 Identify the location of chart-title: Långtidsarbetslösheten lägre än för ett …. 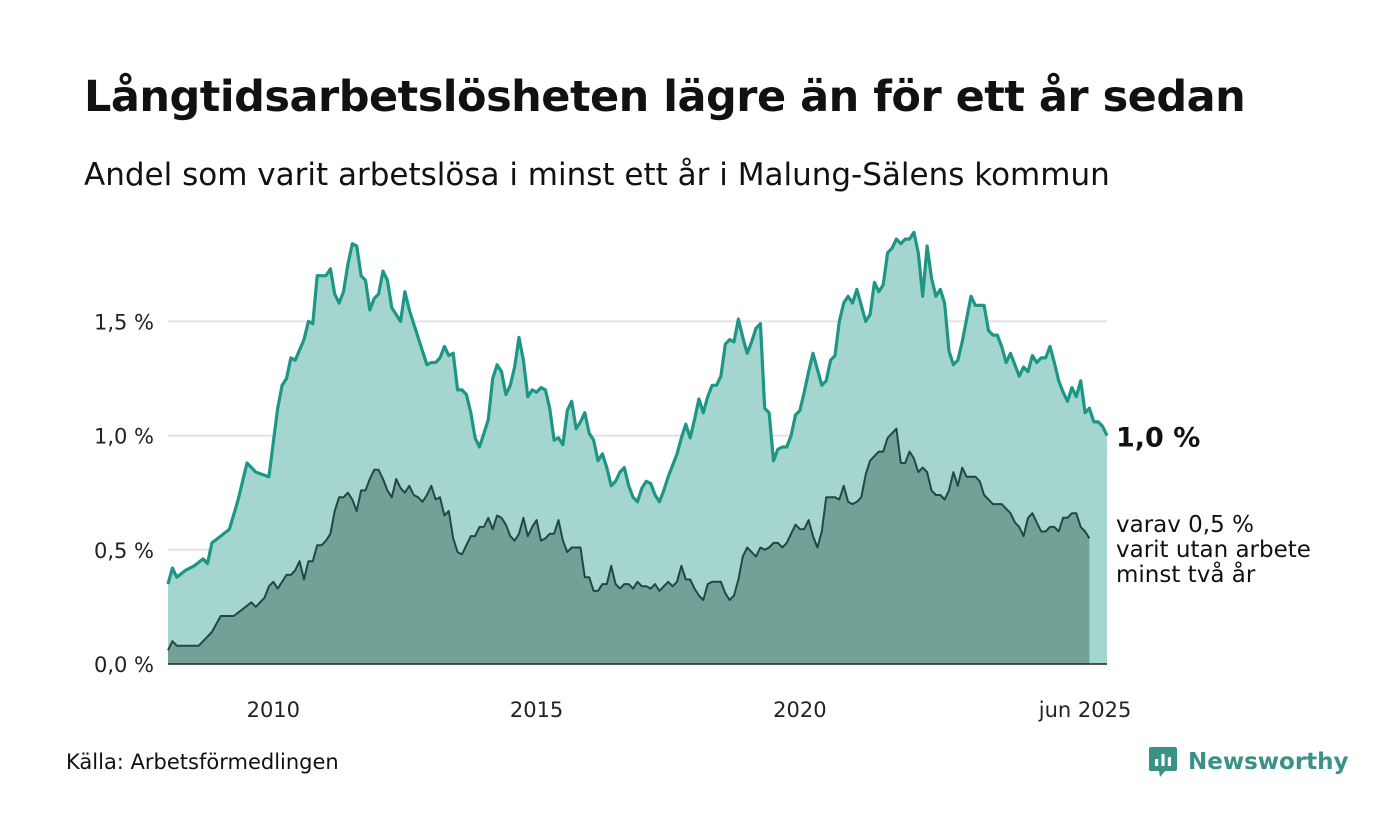
(665, 97).